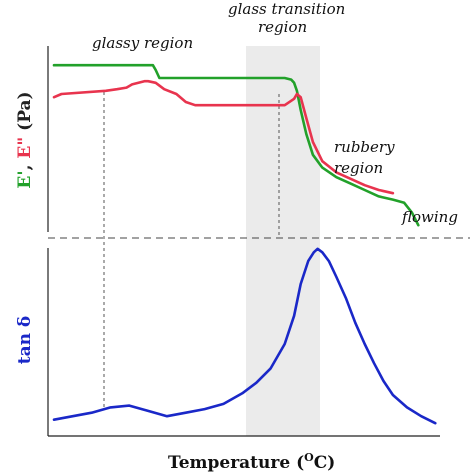  I want to click on ylabel-e-double-prime: E", so click(25, 148).